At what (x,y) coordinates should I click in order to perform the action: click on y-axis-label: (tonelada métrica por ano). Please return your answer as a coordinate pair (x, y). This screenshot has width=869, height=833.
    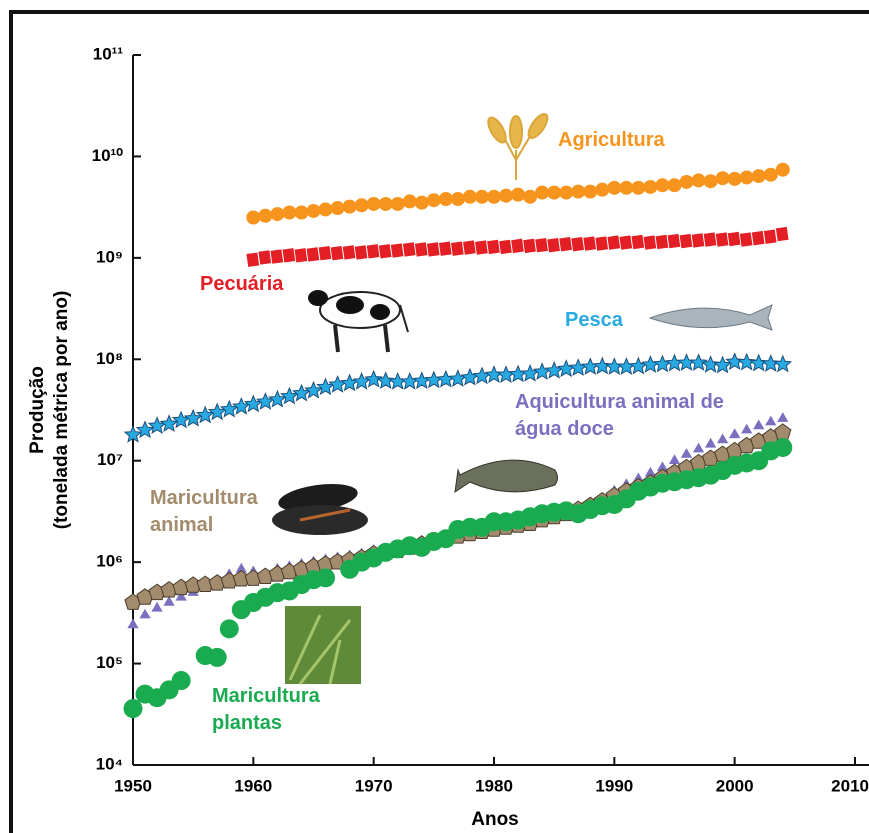
    Looking at the image, I should click on (61, 410).